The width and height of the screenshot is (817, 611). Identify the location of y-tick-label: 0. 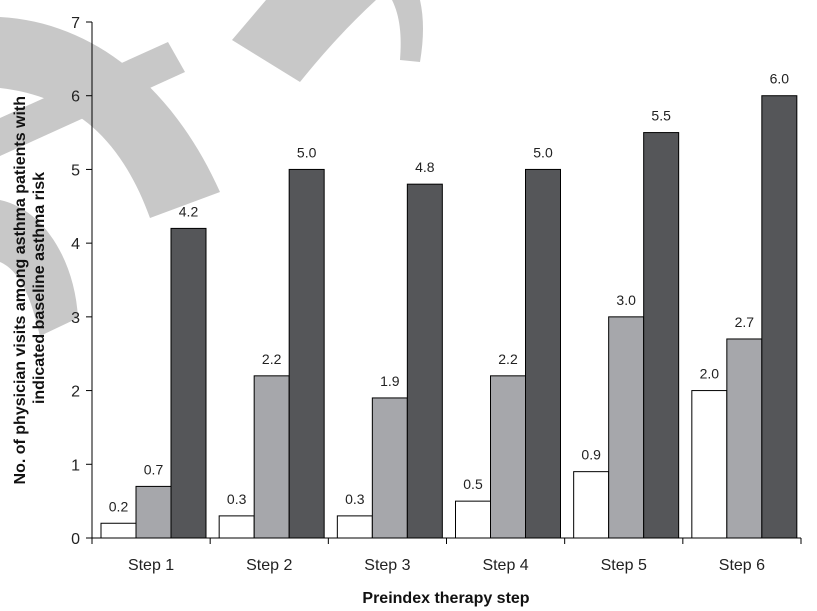
(75, 539).